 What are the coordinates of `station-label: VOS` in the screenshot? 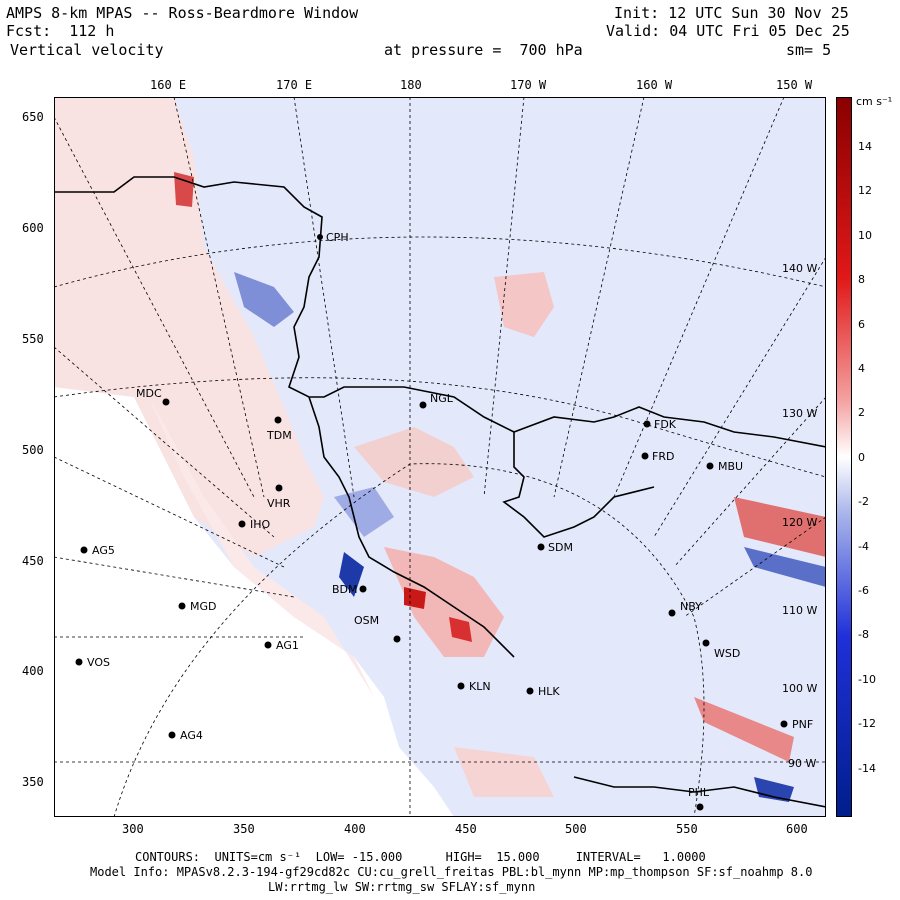 It's located at (98, 662).